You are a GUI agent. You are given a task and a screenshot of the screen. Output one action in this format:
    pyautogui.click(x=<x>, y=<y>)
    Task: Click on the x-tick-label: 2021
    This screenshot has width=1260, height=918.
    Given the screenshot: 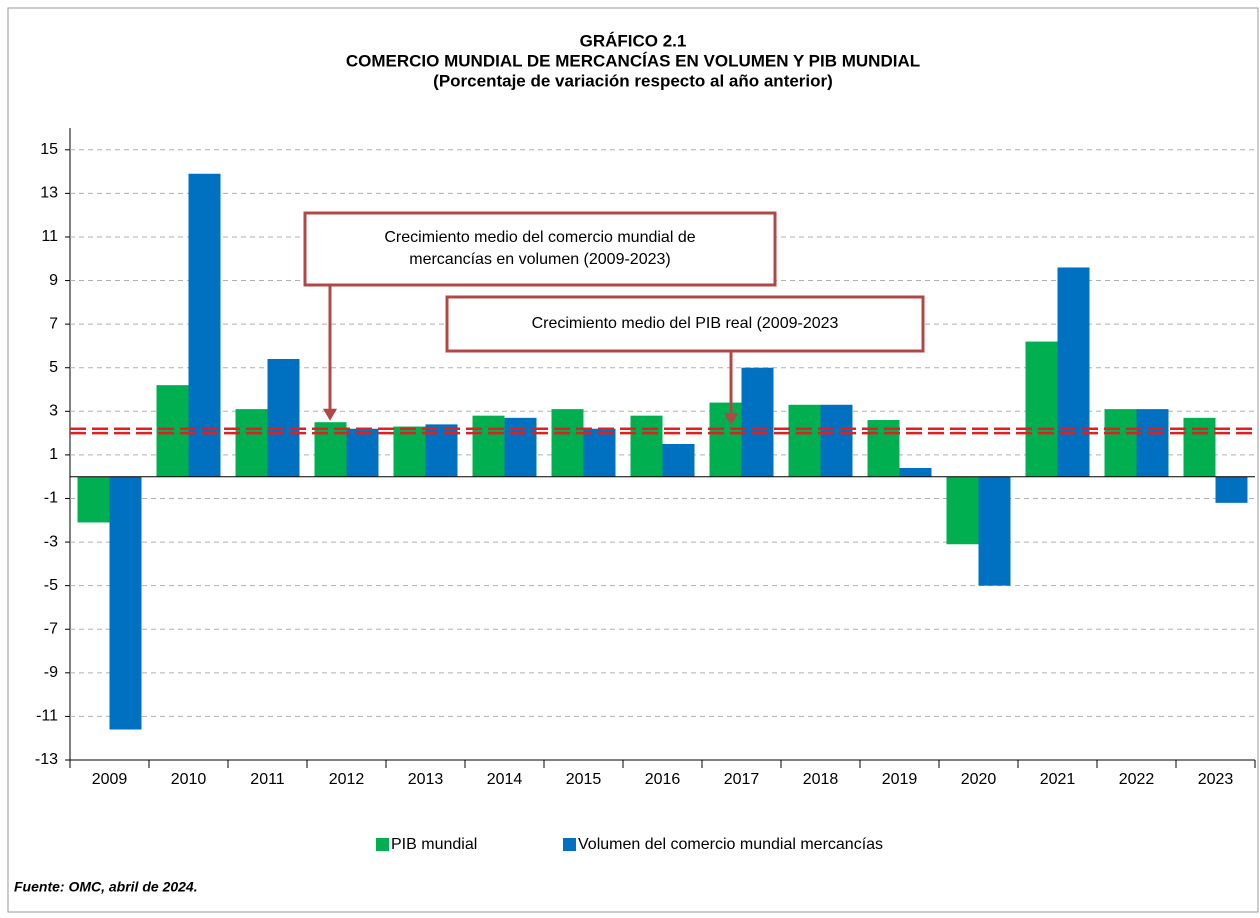 What is the action you would take?
    pyautogui.click(x=1058, y=779)
    